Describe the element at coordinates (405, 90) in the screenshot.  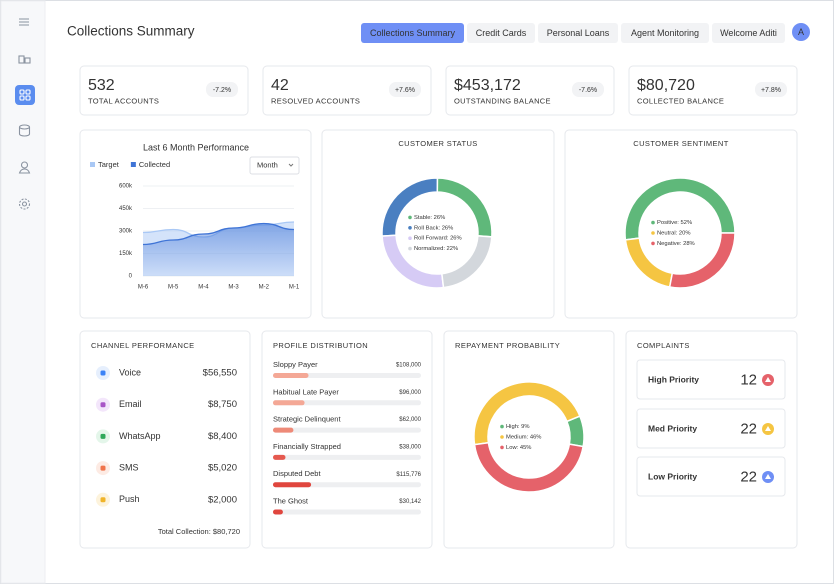
I see `kpi-change: +7.6%` at that location.